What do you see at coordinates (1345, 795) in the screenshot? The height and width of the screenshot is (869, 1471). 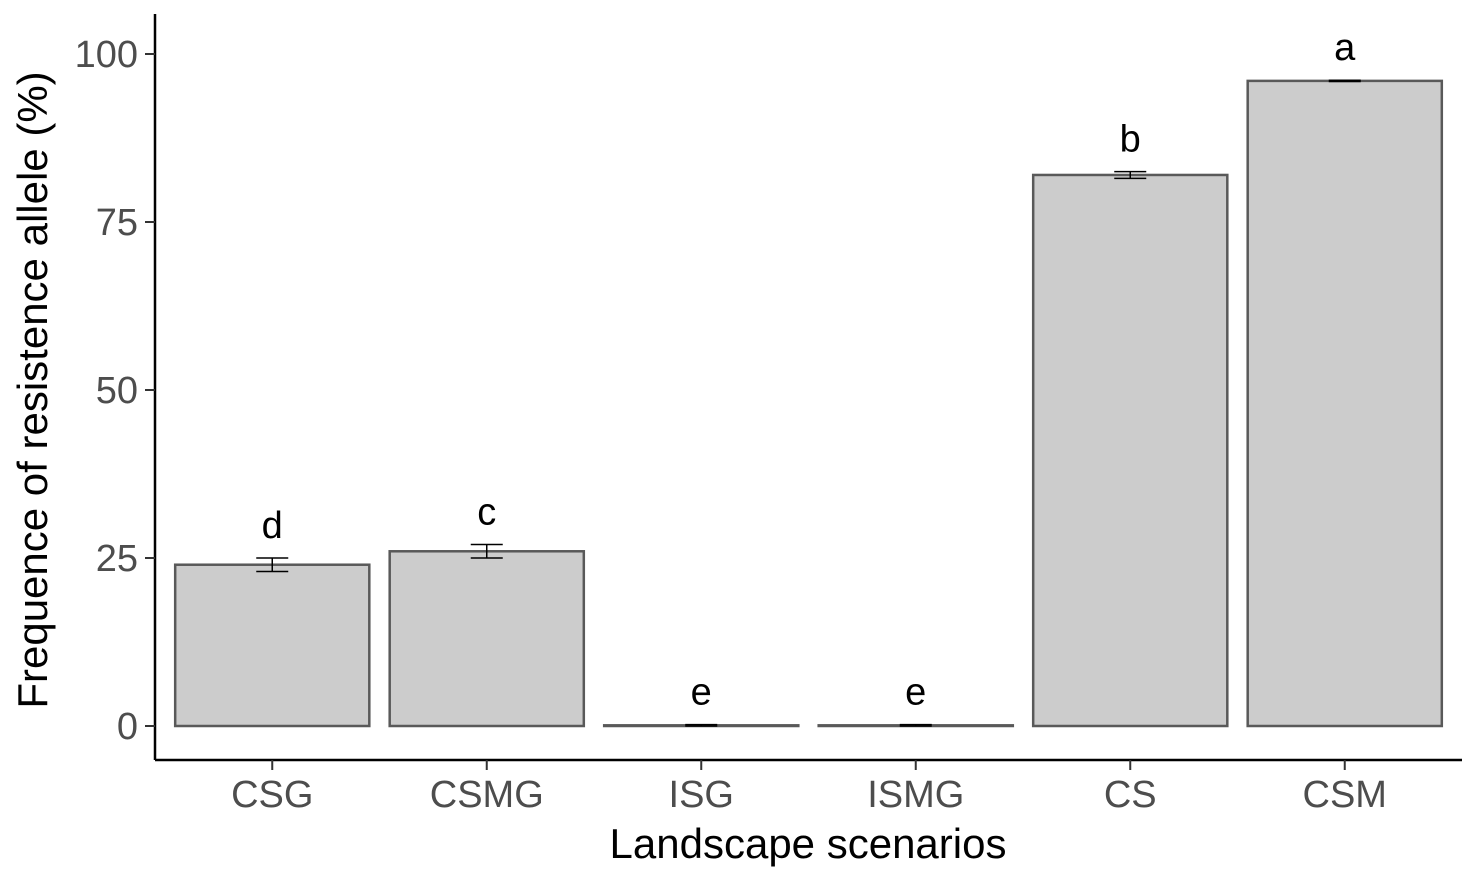 I see `x-tick-label-csm: CSM` at bounding box center [1345, 795].